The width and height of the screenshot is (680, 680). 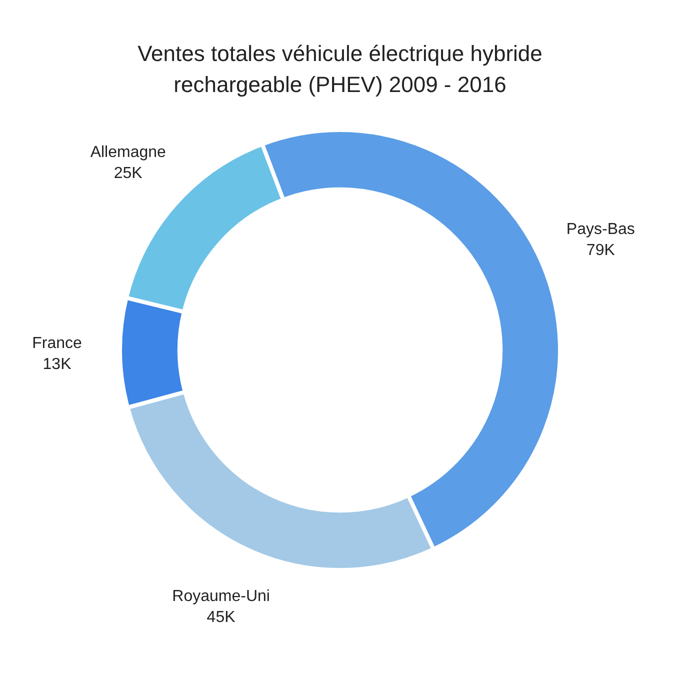 What do you see at coordinates (600, 229) in the screenshot?
I see `slice-label: Pays-Bas` at bounding box center [600, 229].